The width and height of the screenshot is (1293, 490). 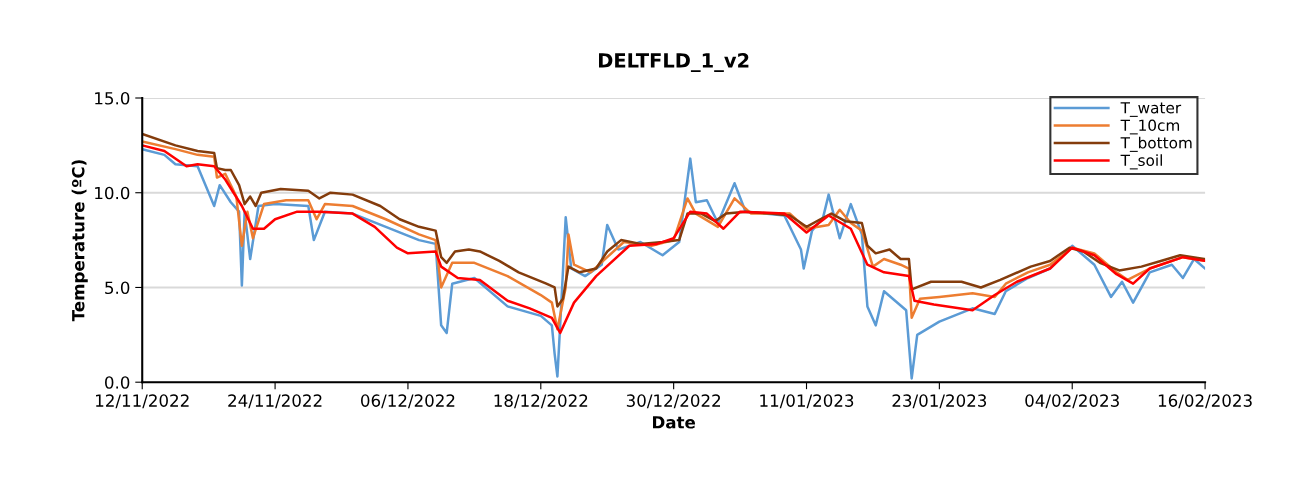 I want to click on y-tick-label: 5.0, so click(x=117, y=288).